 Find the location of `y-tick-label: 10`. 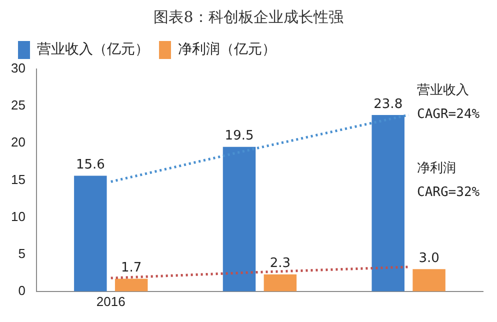

y-tick-label: 10 is located at coordinates (18, 216).